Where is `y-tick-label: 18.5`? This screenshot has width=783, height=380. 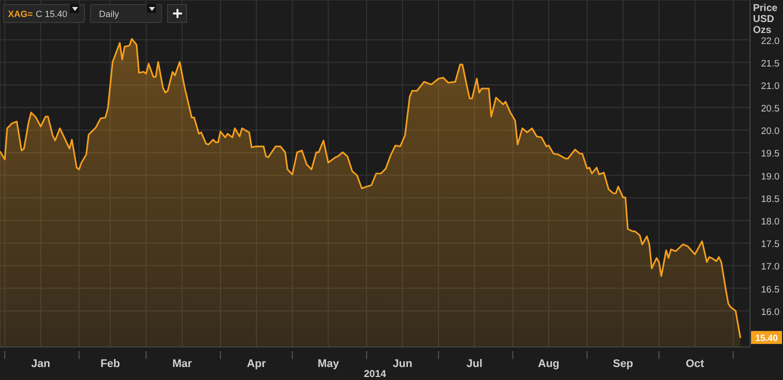 y-tick-label: 18.5 is located at coordinates (770, 199).